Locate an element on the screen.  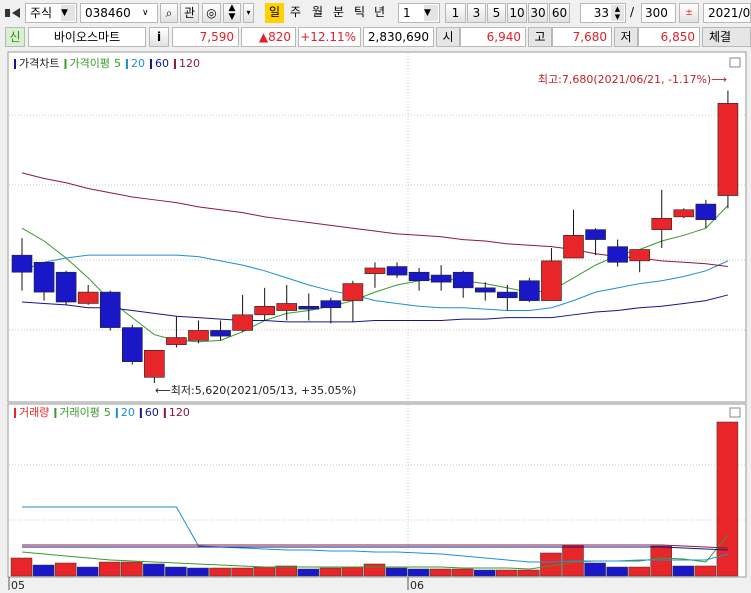
updown-button: ▲ ▼ is located at coordinates (232, 13).